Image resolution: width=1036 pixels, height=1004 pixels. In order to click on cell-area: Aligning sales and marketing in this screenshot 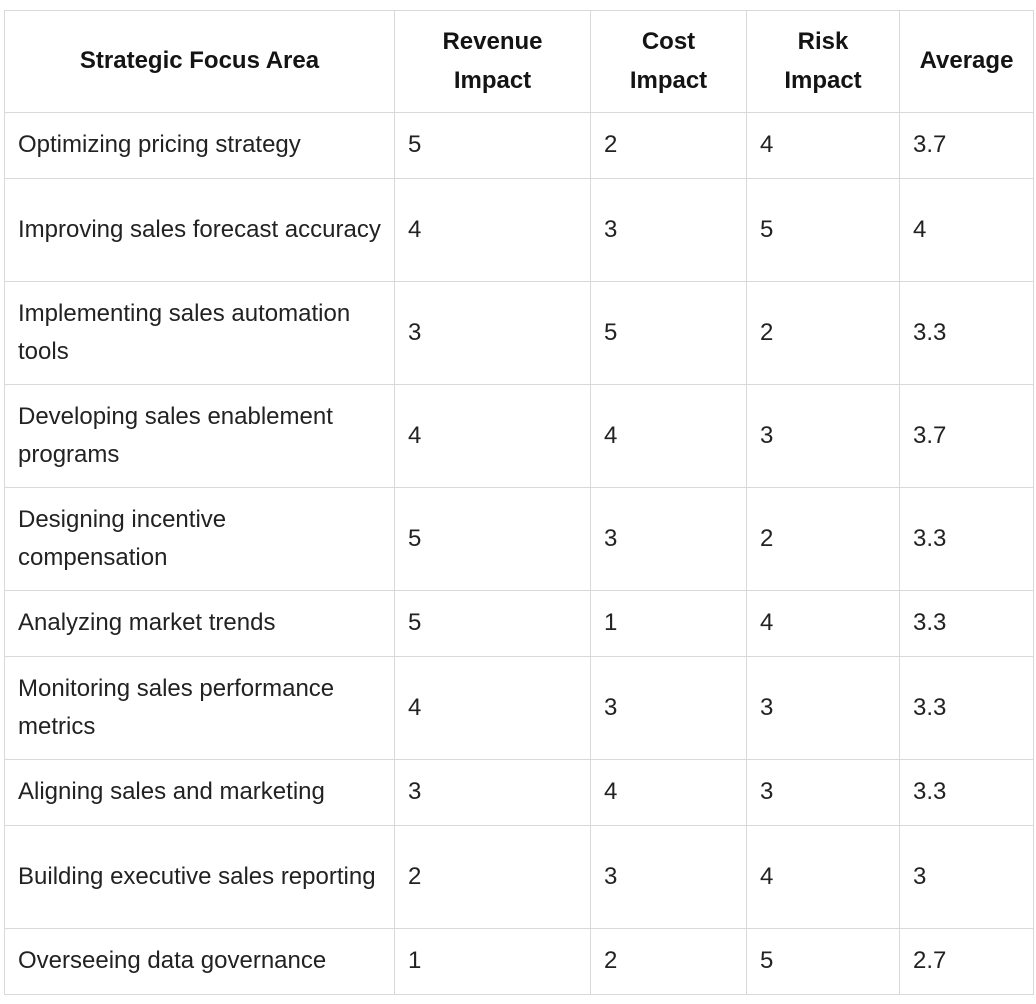, I will do `click(199, 792)`.